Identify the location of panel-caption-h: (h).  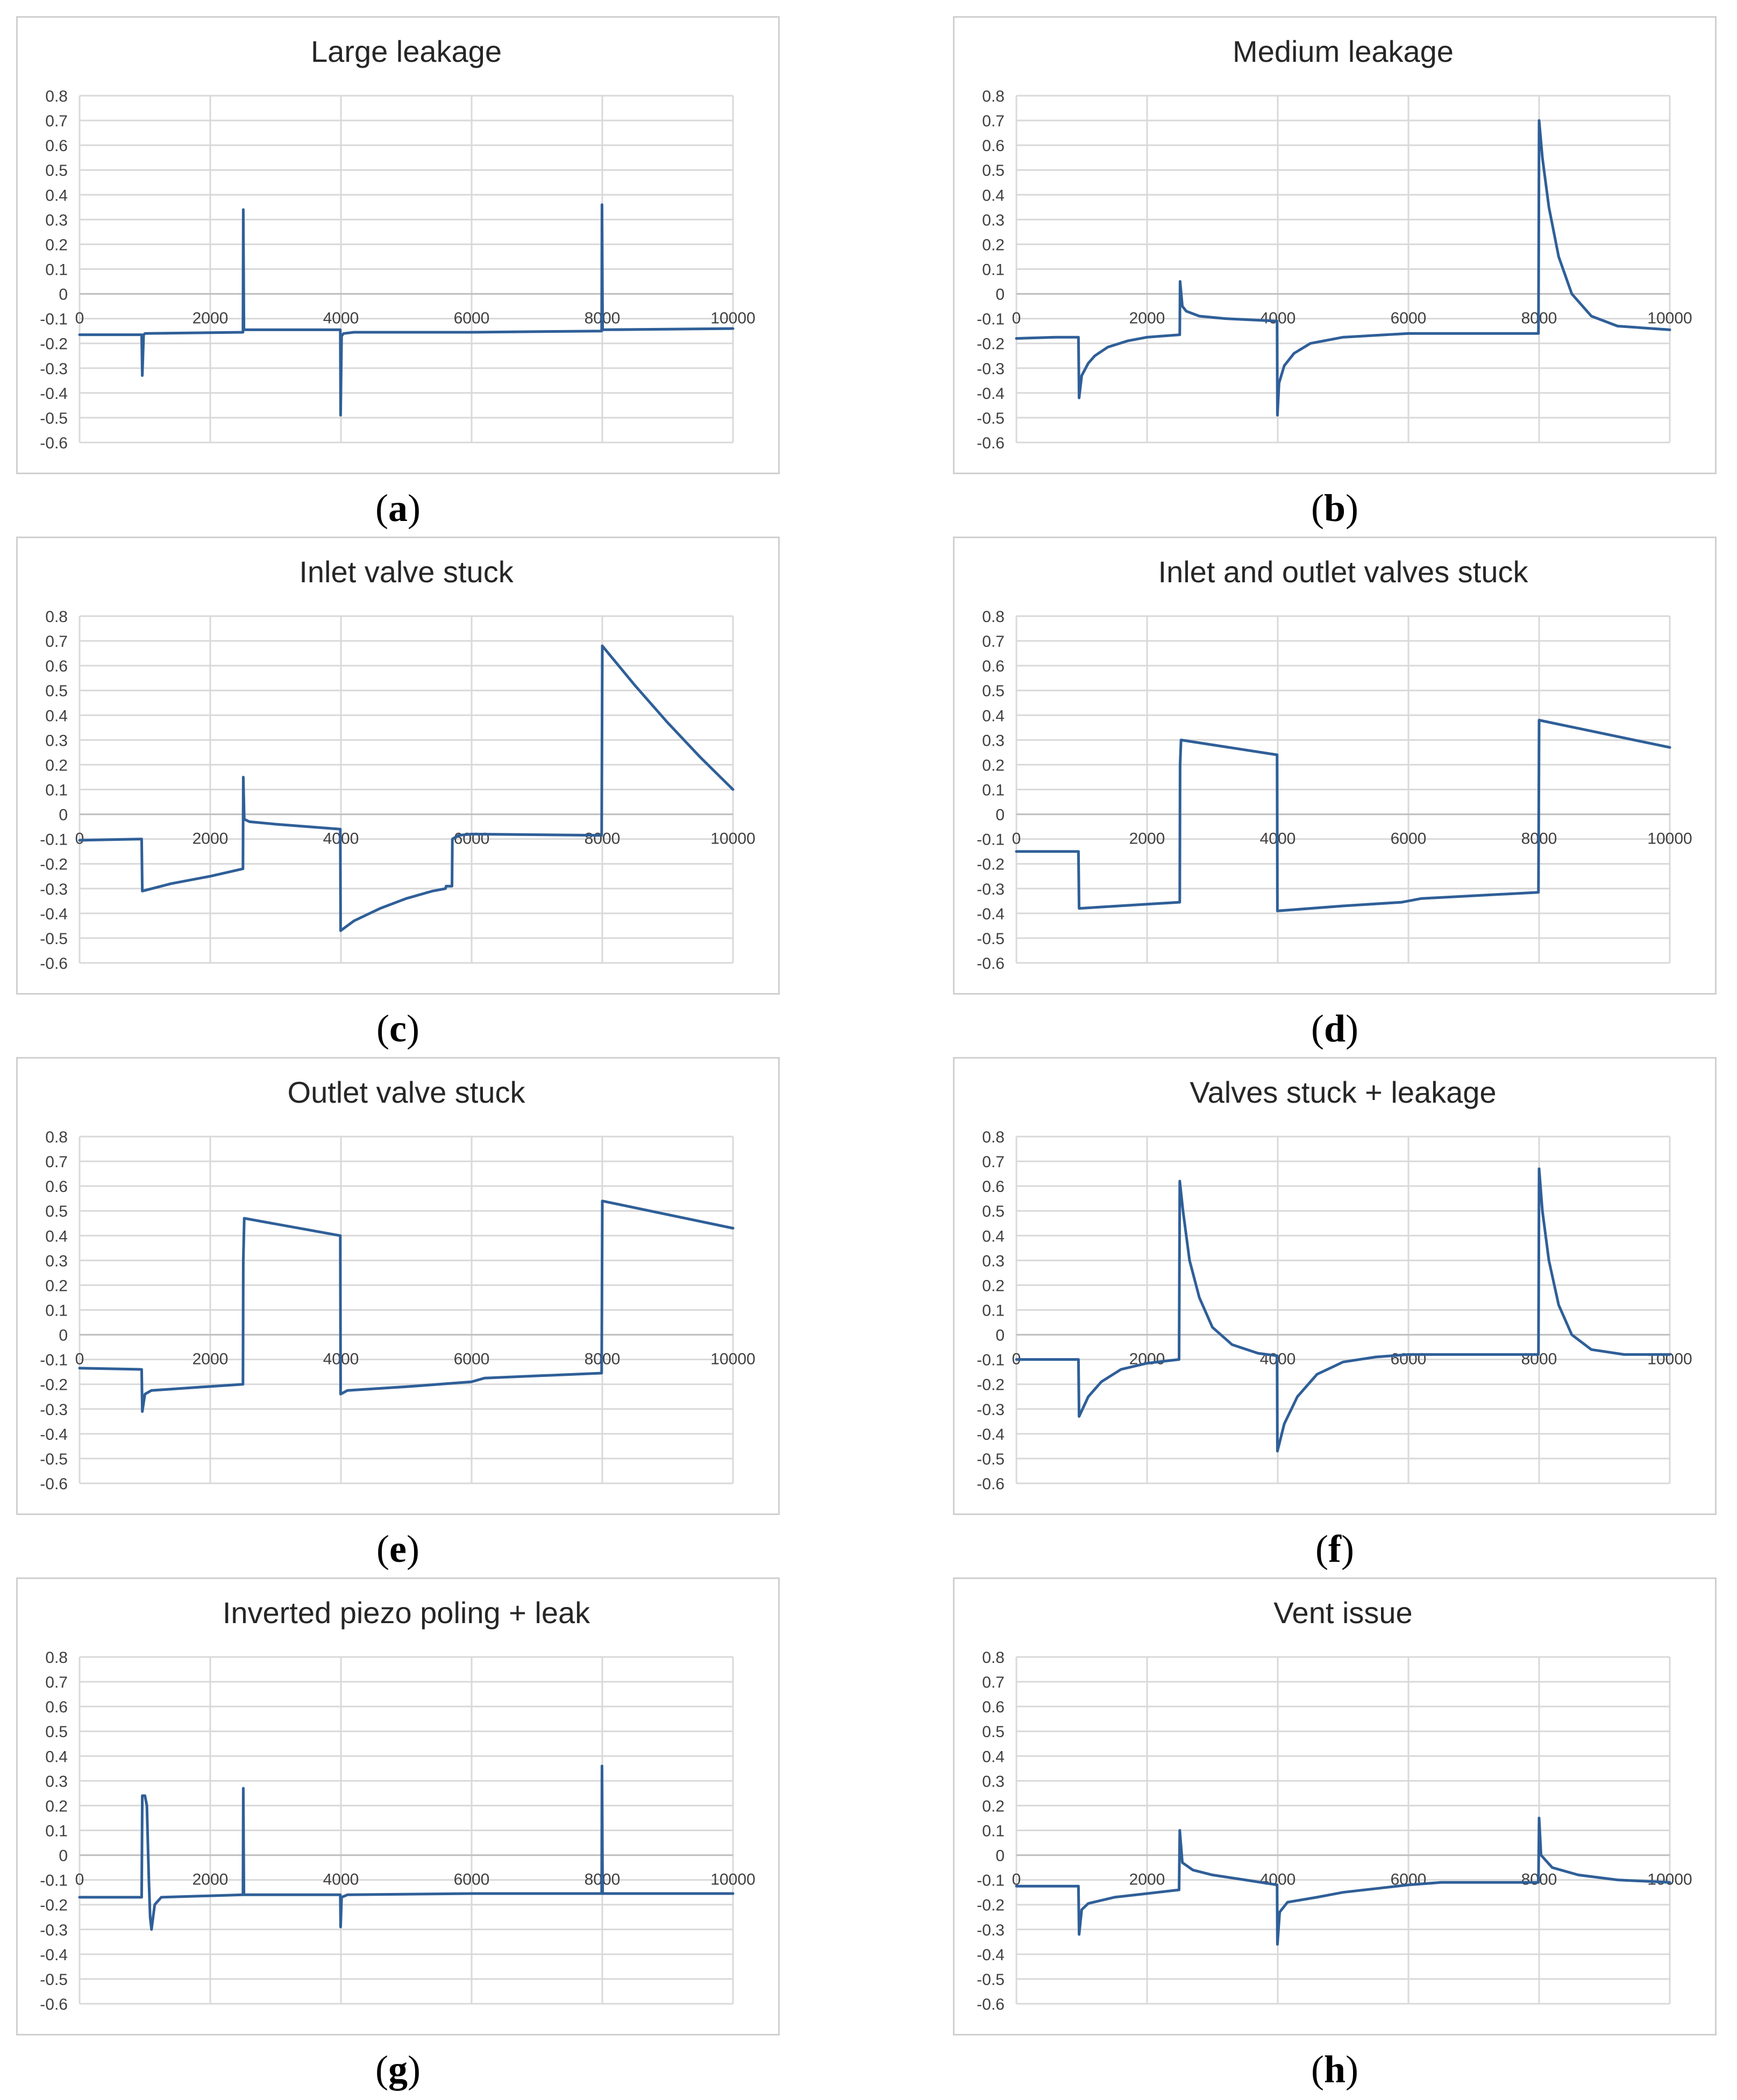
(1334, 2069).